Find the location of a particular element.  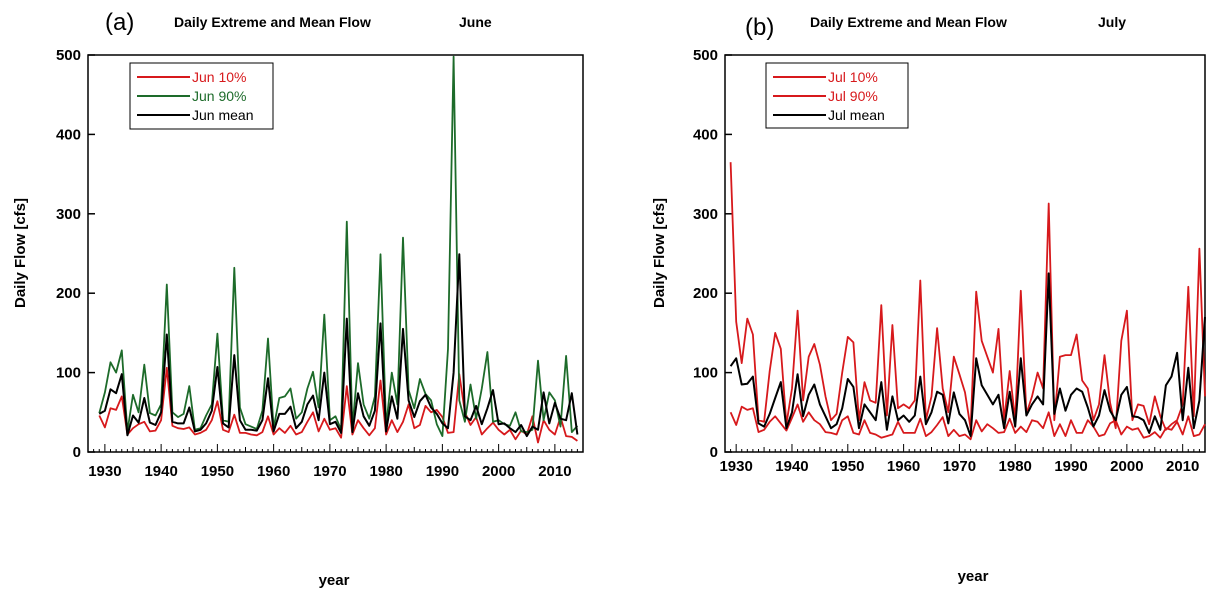

legend-label: Jul 90% is located at coordinates (853, 96).